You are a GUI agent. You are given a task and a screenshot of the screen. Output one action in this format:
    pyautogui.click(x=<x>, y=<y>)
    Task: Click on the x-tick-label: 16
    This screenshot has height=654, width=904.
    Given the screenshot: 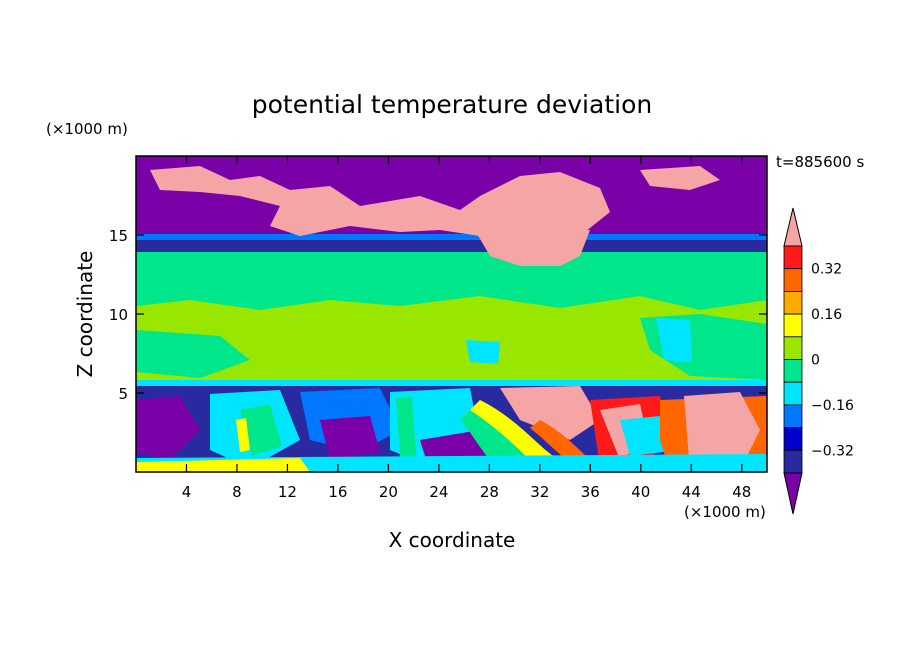 What is the action you would take?
    pyautogui.click(x=337, y=492)
    